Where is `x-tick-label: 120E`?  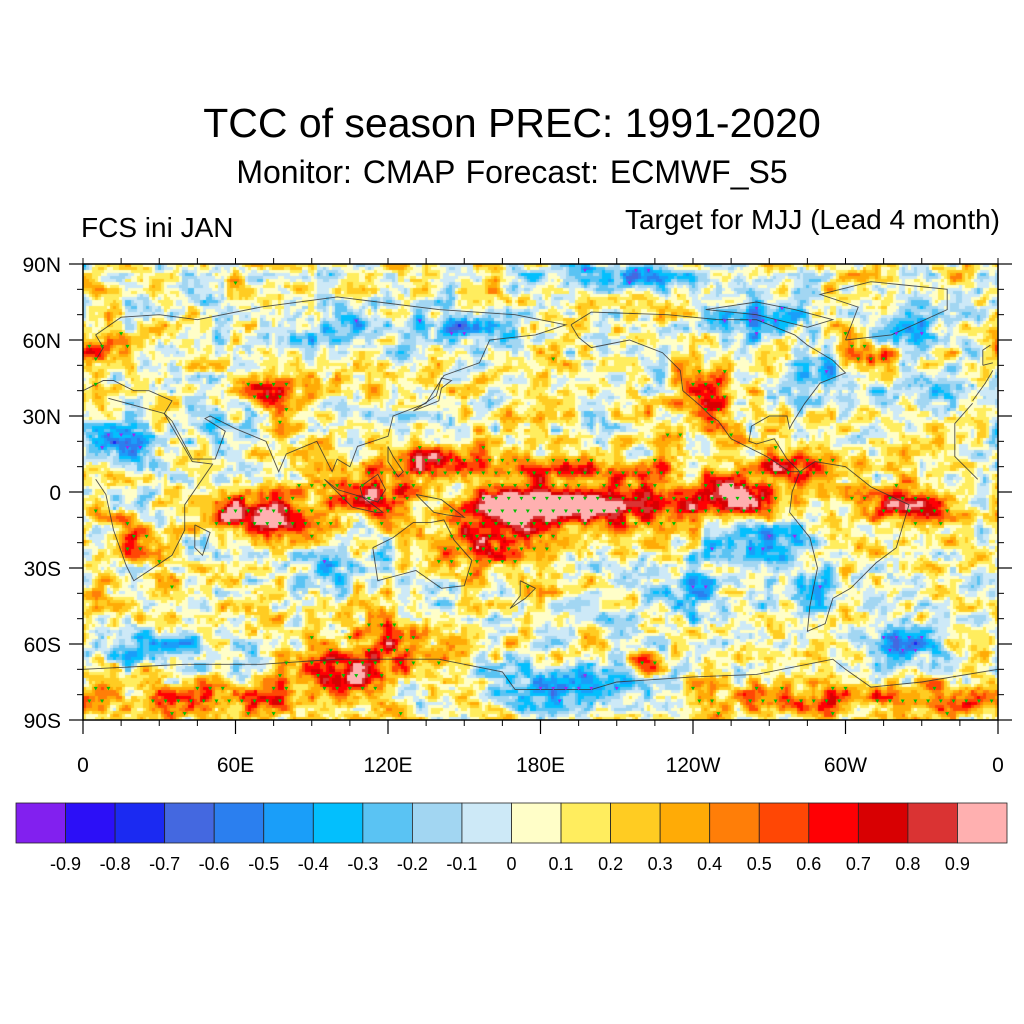 x-tick-label: 120E is located at coordinates (387, 765).